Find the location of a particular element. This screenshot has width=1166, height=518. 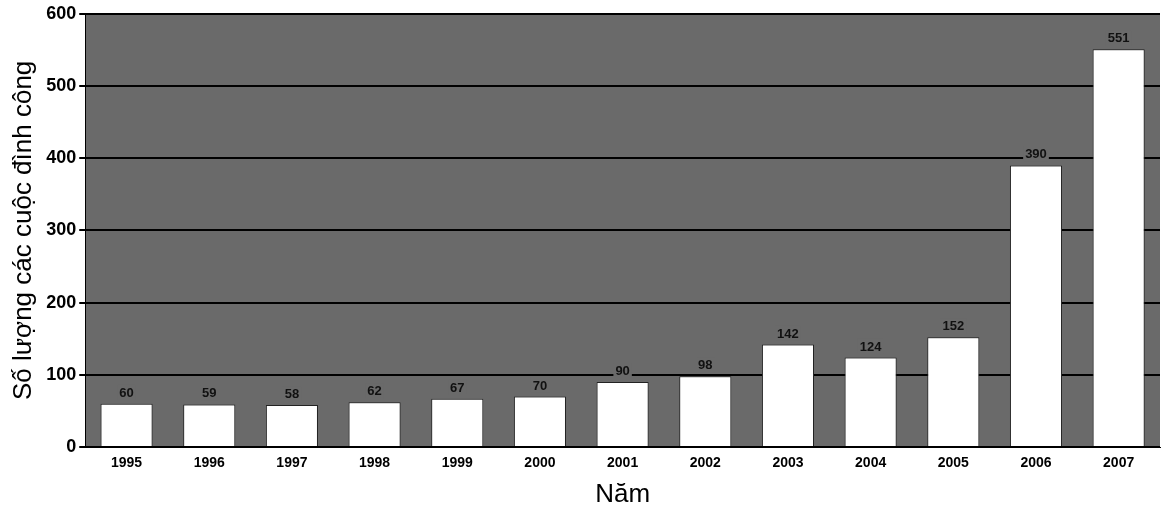

x-tick-label: 1997 is located at coordinates (292, 462).